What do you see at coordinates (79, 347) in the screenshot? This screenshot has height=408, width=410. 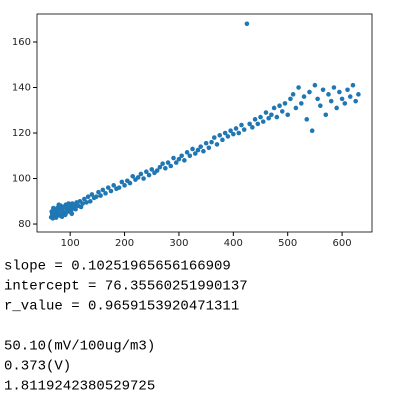 I see `output-line: 50.10(mV/100ug/m3)` at bounding box center [79, 347].